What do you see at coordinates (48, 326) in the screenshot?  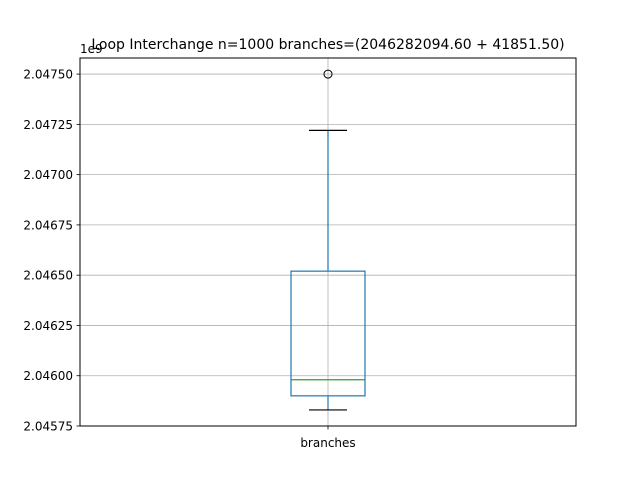 I see `y-tick-label: 2.04625` at bounding box center [48, 326].